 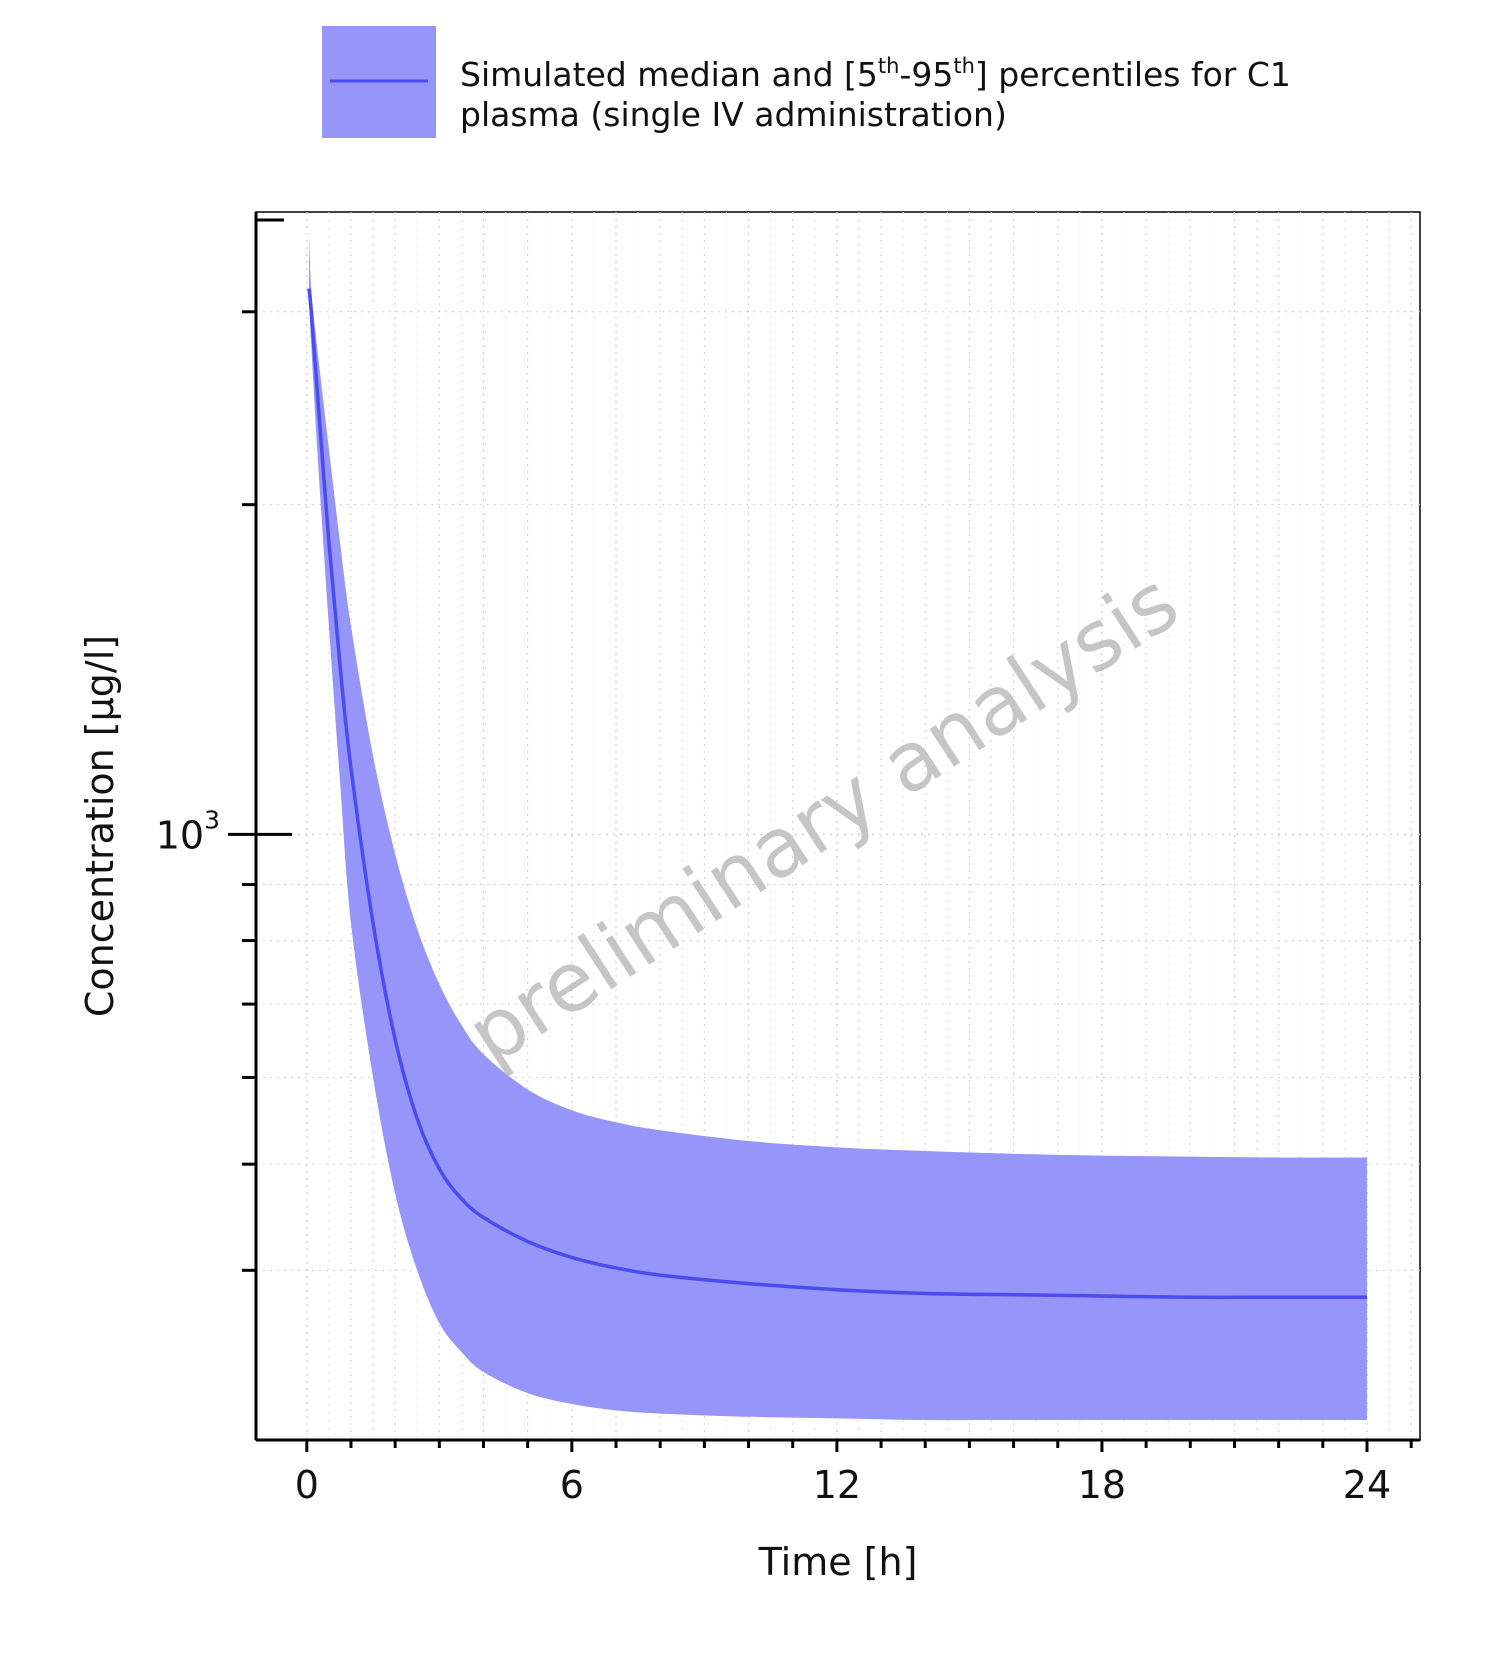 I want to click on y-axis-label: Concentration [µg/l], so click(x=100, y=826).